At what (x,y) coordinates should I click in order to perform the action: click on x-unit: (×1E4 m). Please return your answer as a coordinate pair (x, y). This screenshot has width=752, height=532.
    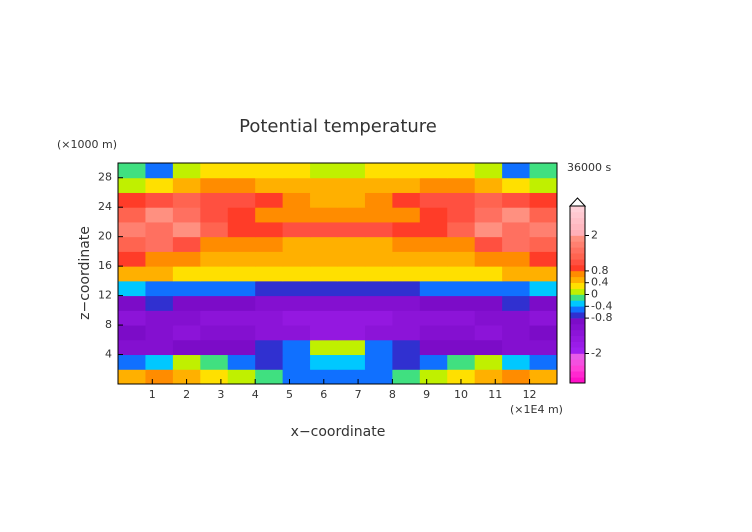
    Looking at the image, I should click on (536, 409).